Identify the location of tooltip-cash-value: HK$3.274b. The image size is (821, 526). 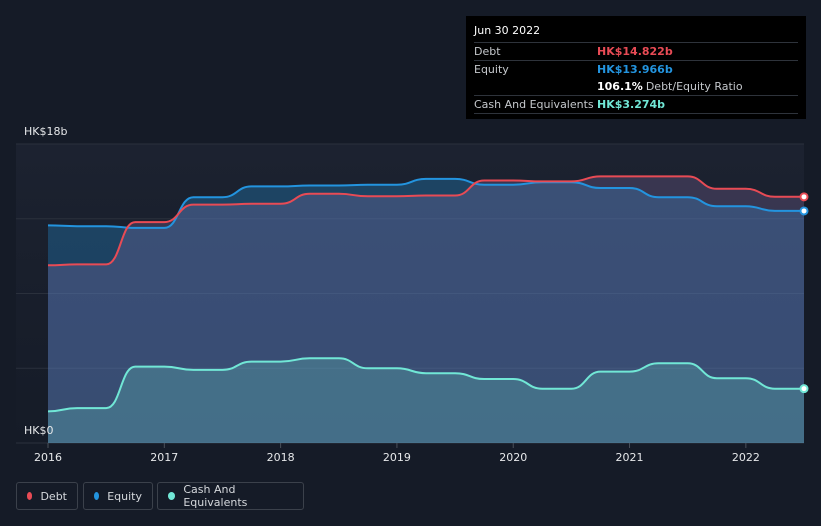
(631, 104).